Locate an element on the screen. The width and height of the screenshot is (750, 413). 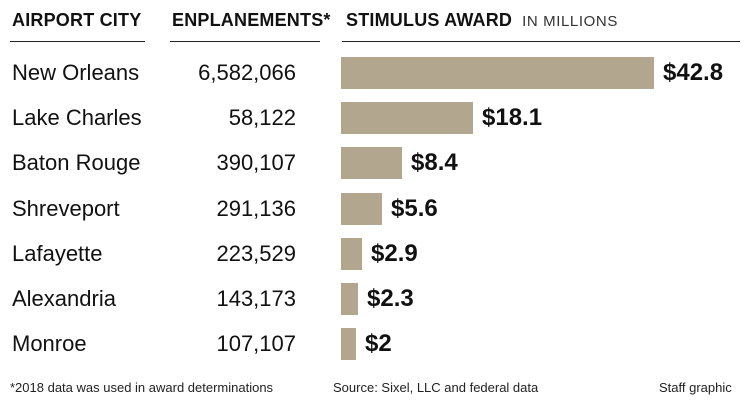
header-airport-city: AIRPORT CITY is located at coordinates (77, 20).